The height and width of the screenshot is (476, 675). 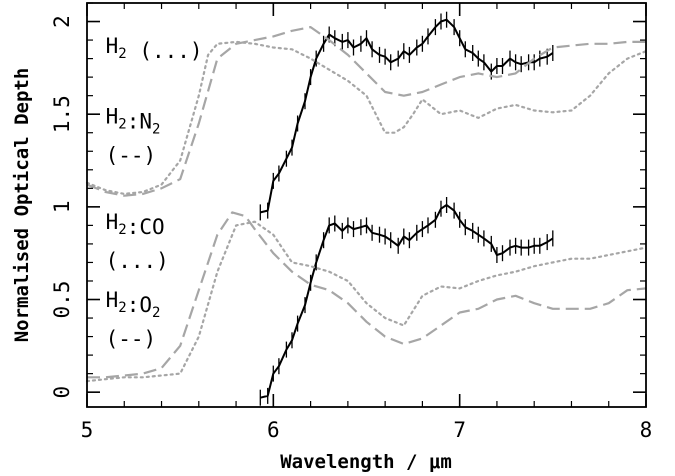 I want to click on annotation-label-7: (--), so click(x=131, y=339).